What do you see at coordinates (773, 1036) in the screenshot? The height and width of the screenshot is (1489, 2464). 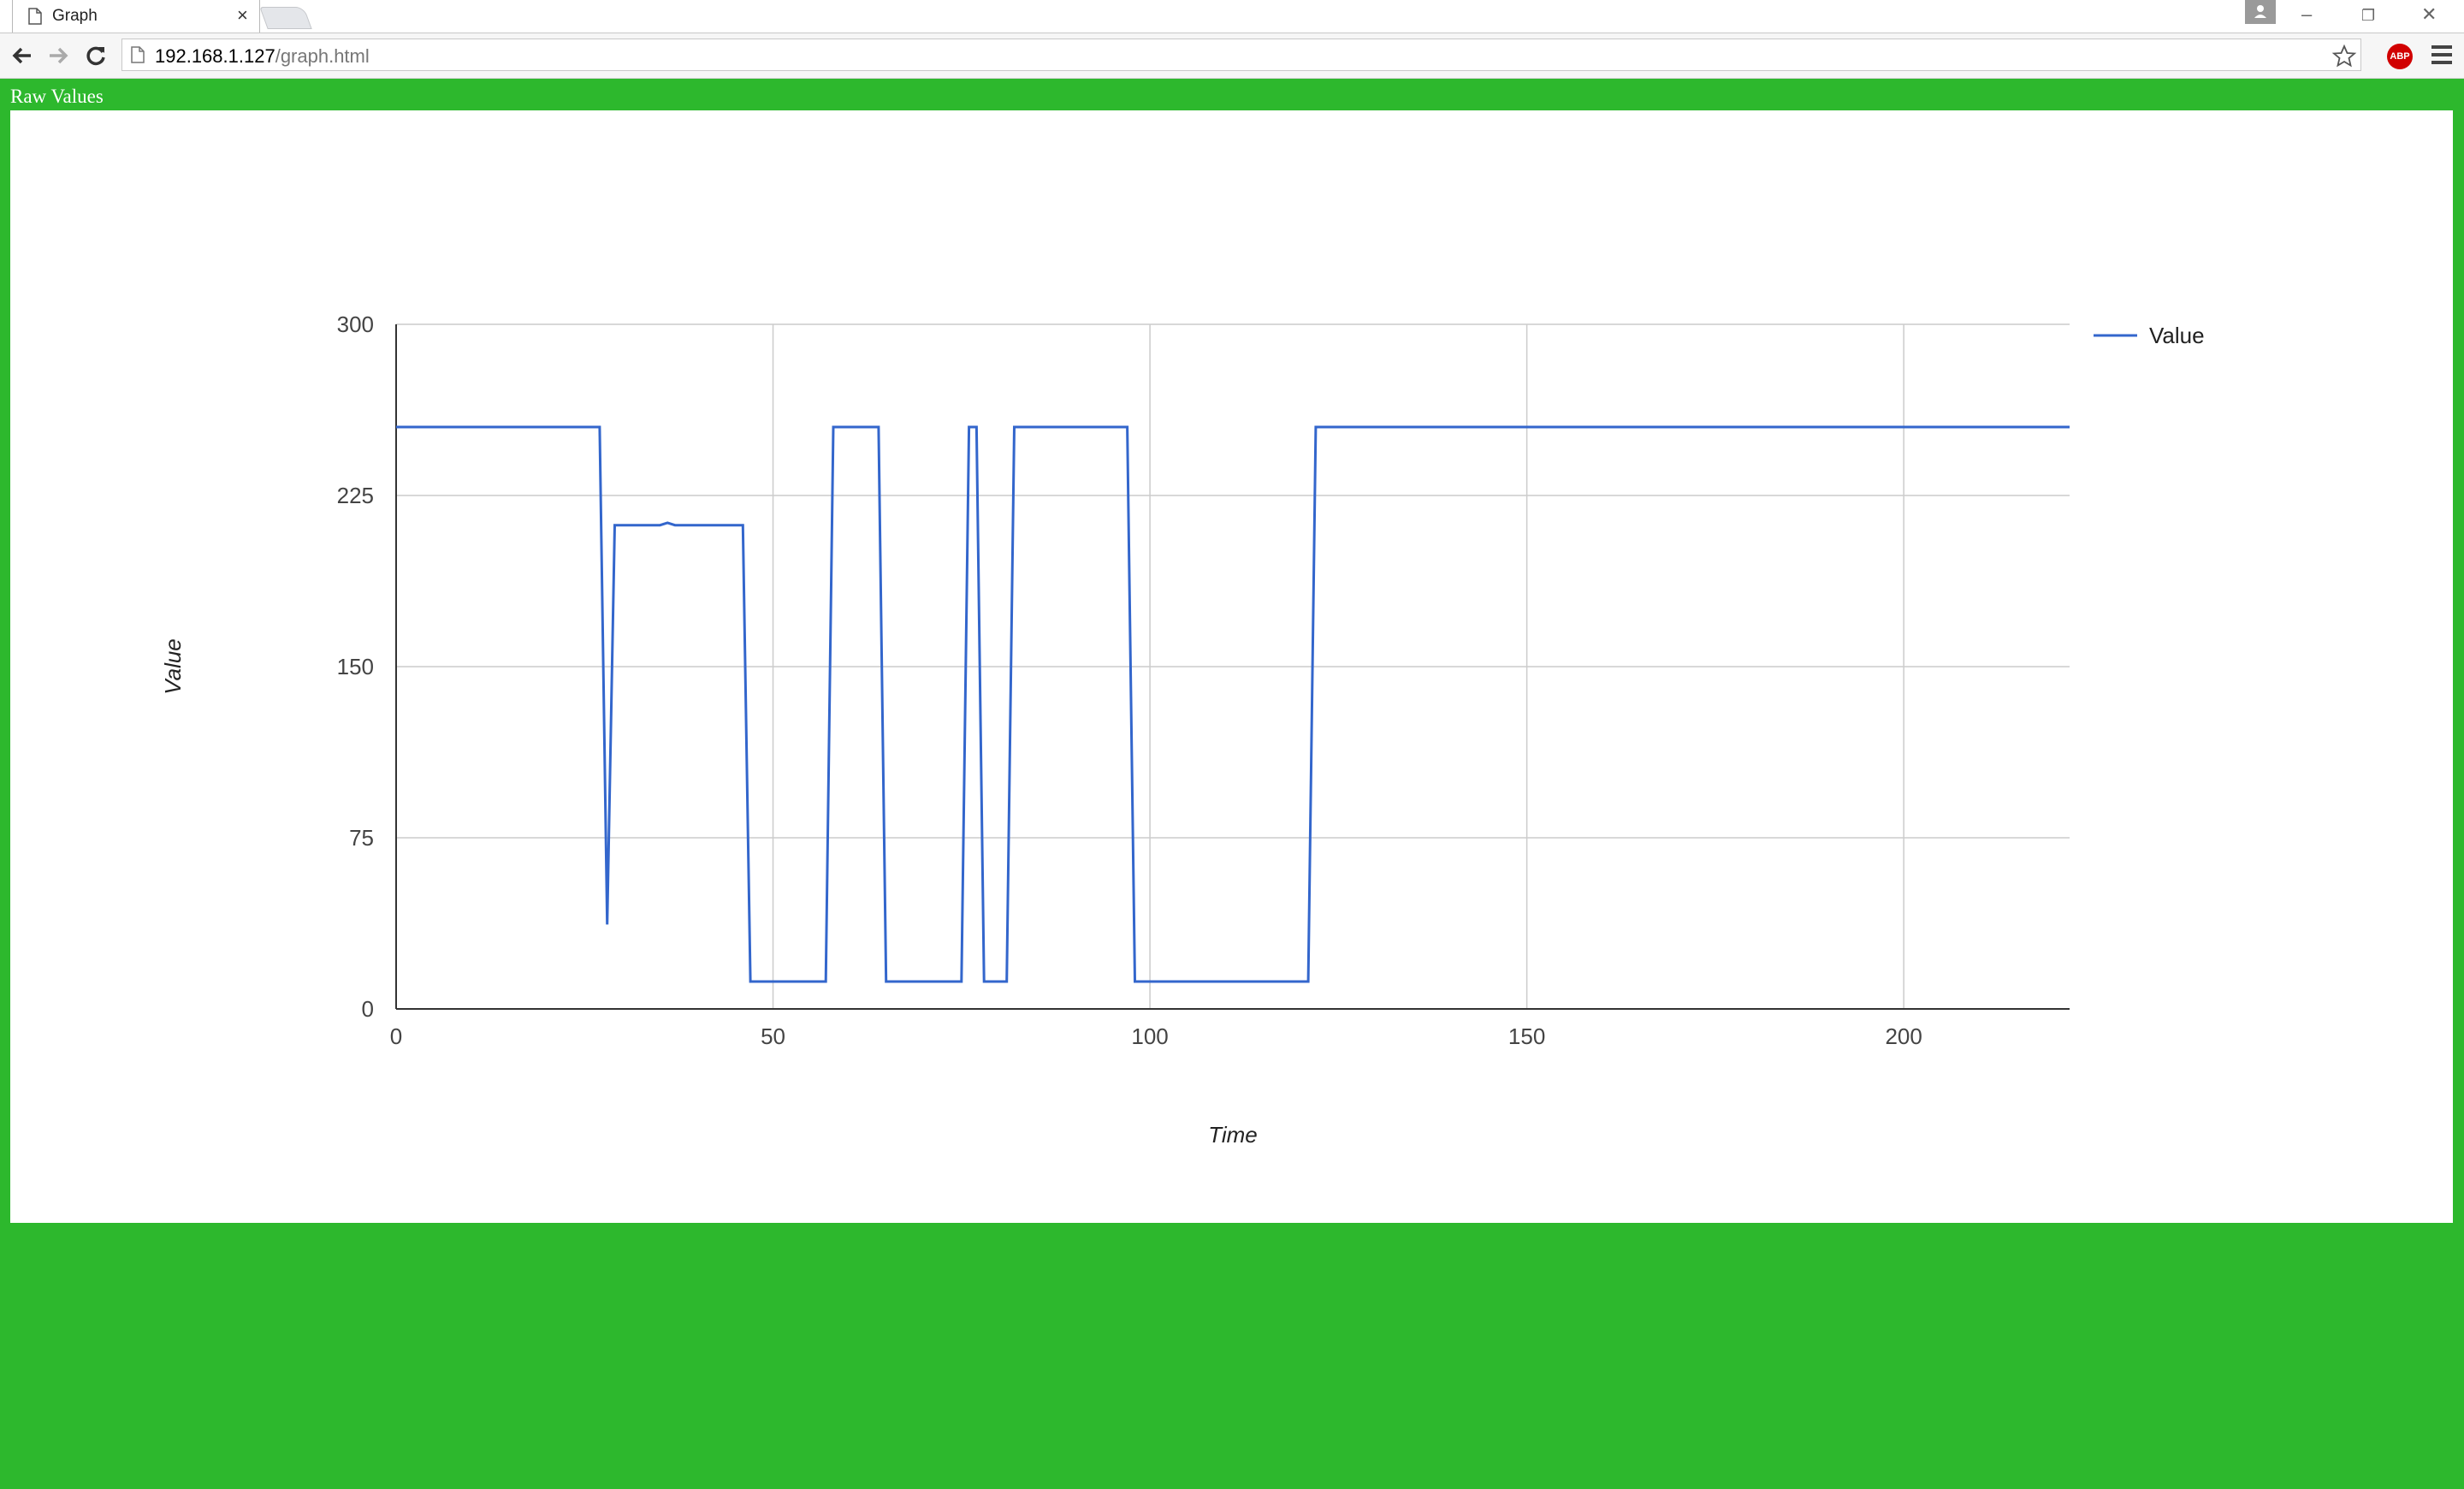 I see `x-tick-label: 50` at bounding box center [773, 1036].